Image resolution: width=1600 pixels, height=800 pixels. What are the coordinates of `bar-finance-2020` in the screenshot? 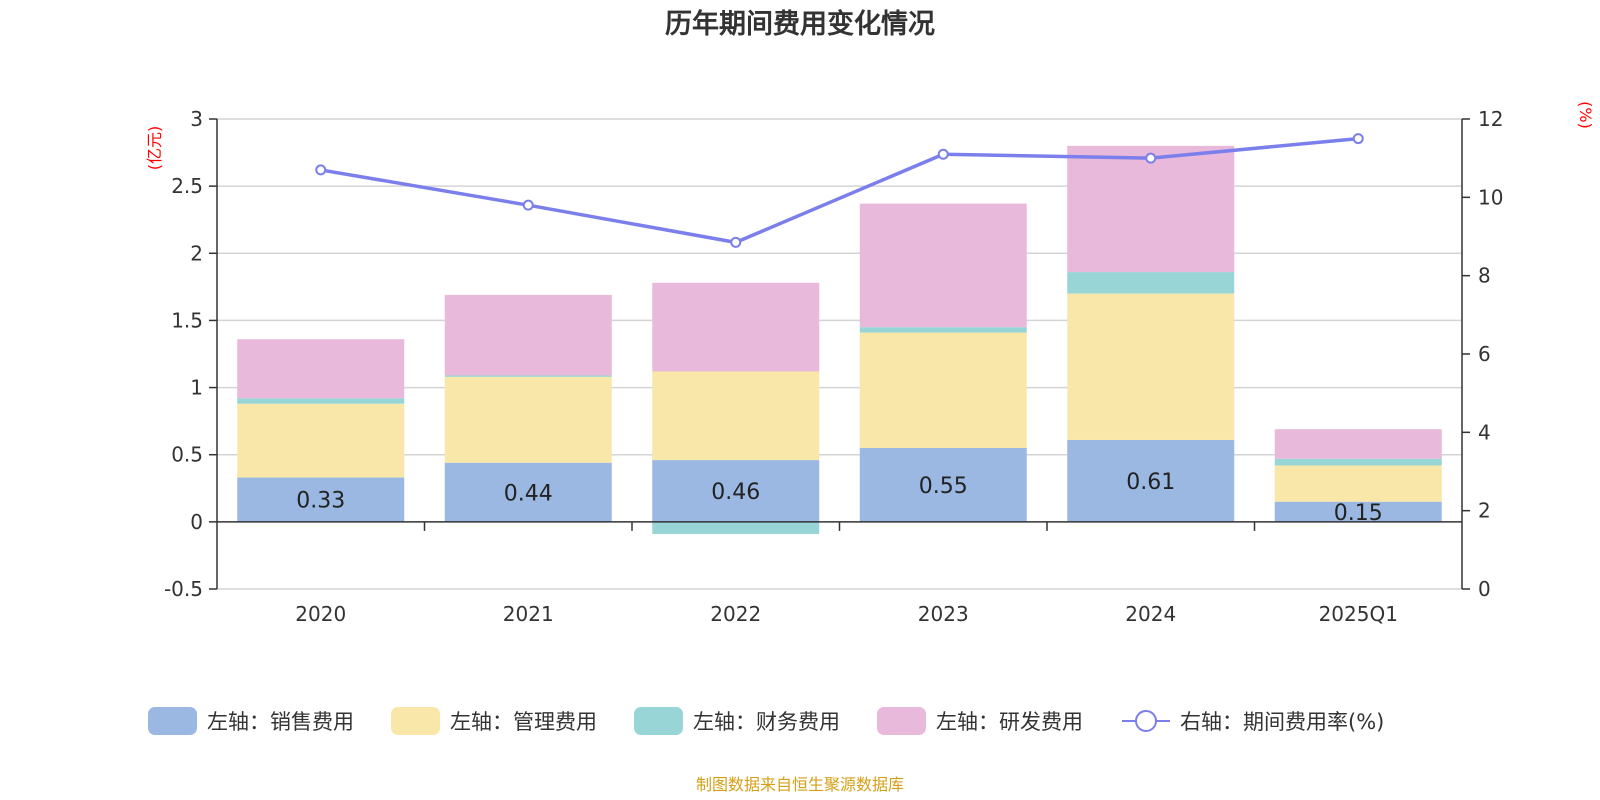 It's located at (321, 401).